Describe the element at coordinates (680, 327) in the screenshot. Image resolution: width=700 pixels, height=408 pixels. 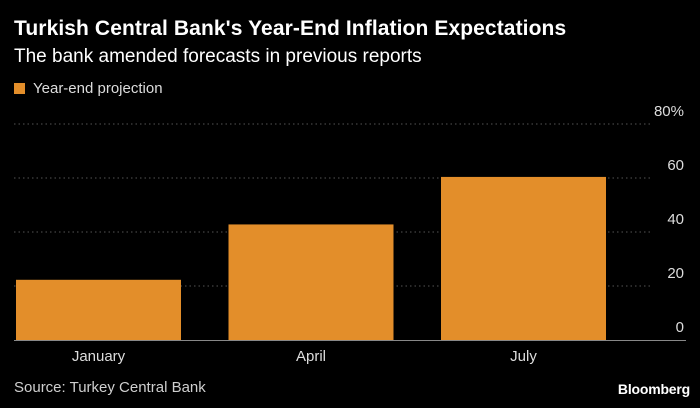
I see `y-tick-label: 0` at that location.